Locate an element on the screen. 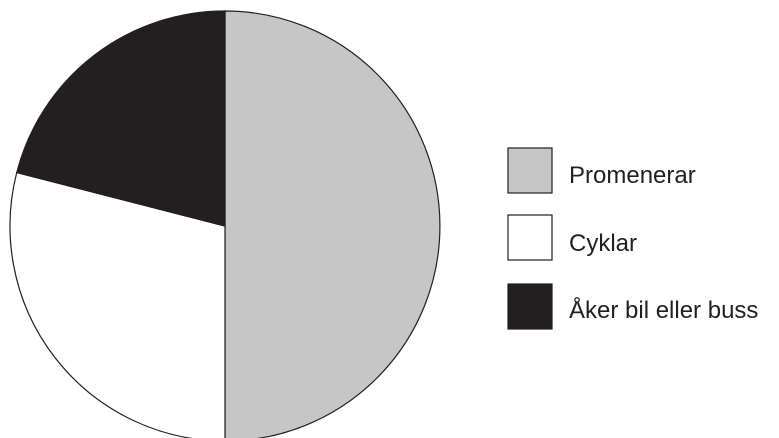 The width and height of the screenshot is (779, 438). legend-item-promenerar: Promenerar is located at coordinates (601, 170).